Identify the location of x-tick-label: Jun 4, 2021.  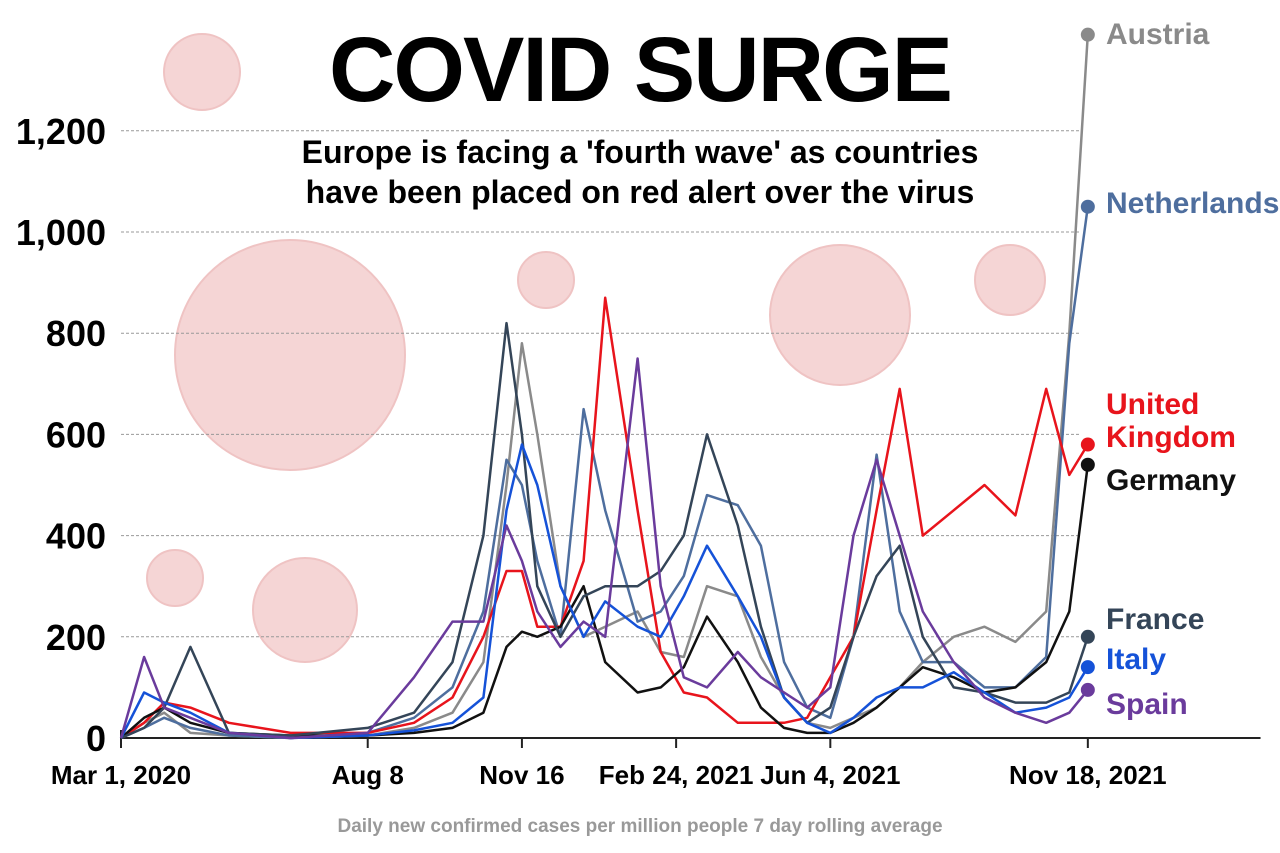
(830, 775).